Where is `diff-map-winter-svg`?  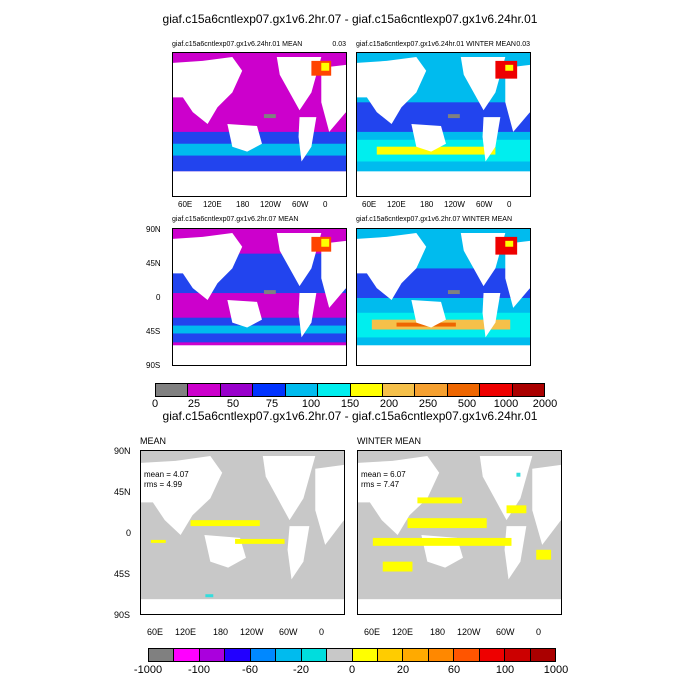 diff-map-winter-svg is located at coordinates (459, 532).